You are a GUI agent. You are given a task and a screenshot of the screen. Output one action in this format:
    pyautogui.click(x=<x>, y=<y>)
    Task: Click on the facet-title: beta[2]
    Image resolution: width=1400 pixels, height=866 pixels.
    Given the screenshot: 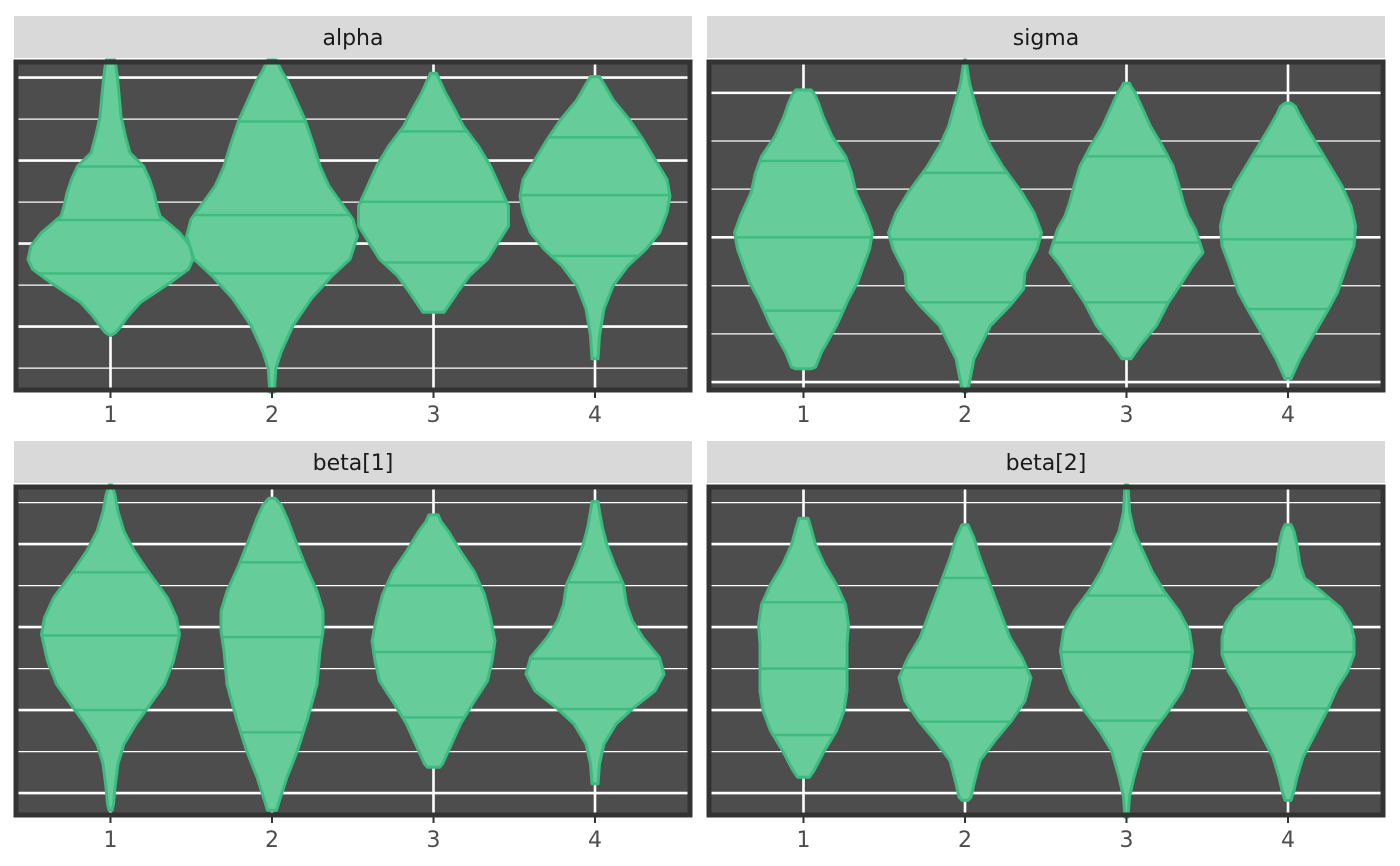 What is the action you would take?
    pyautogui.click(x=1046, y=463)
    